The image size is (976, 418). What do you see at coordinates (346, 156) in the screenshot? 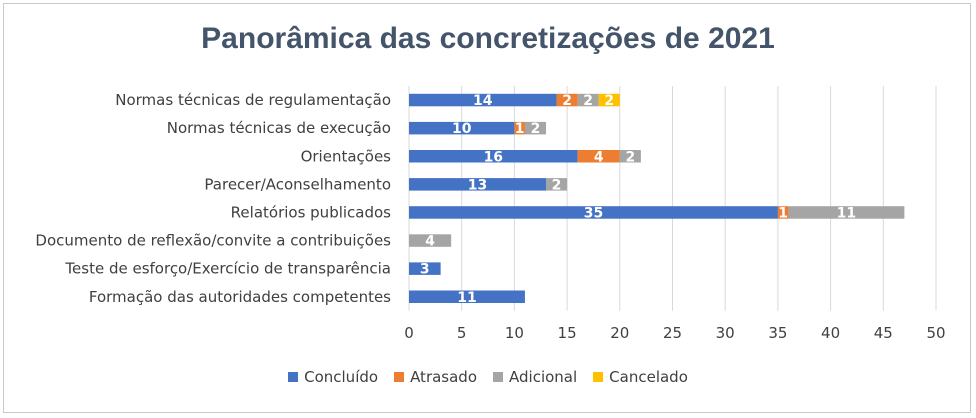
I see `category-label: Orientações` at bounding box center [346, 156].